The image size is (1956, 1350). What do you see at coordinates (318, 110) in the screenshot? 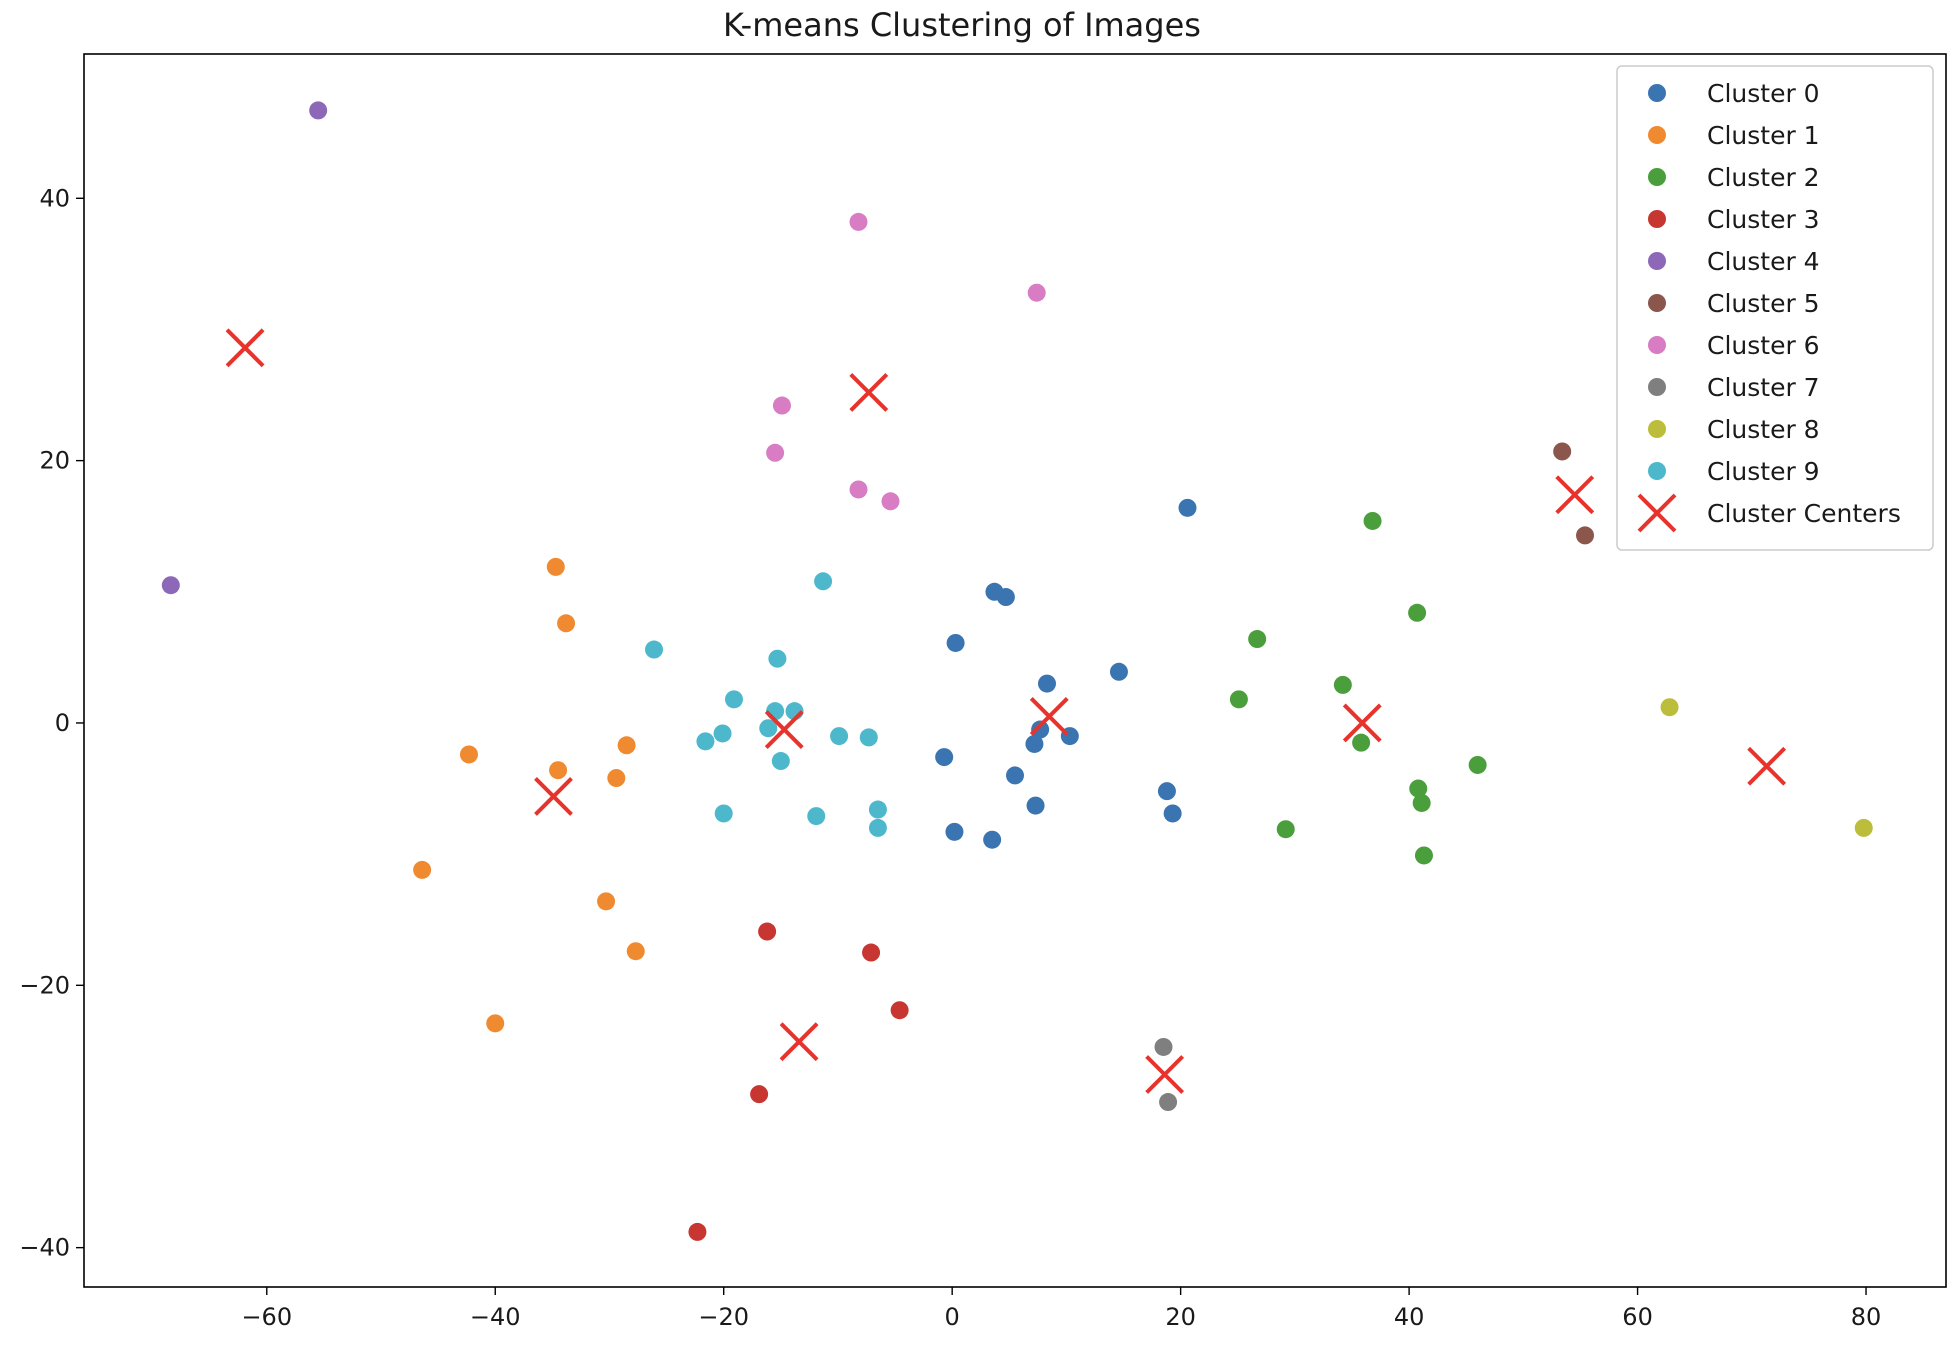
I see `cluster-4-point` at bounding box center [318, 110].